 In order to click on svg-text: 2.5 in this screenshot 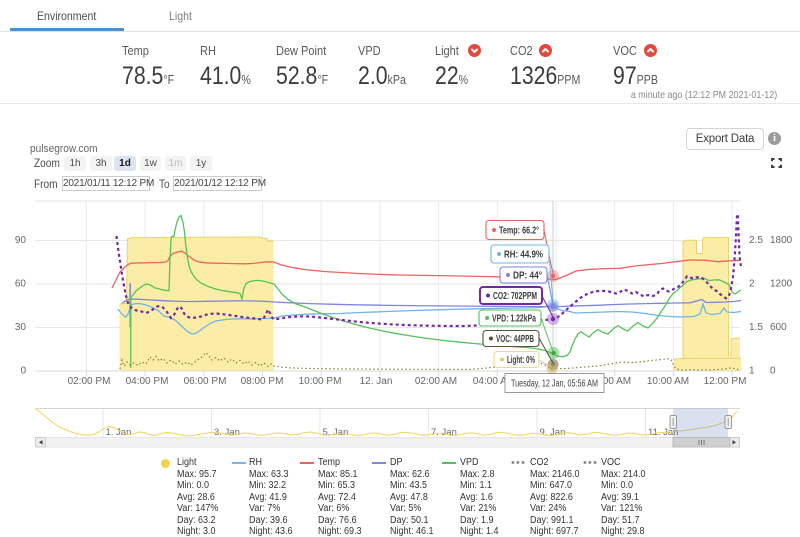, I will do `click(756, 240)`.